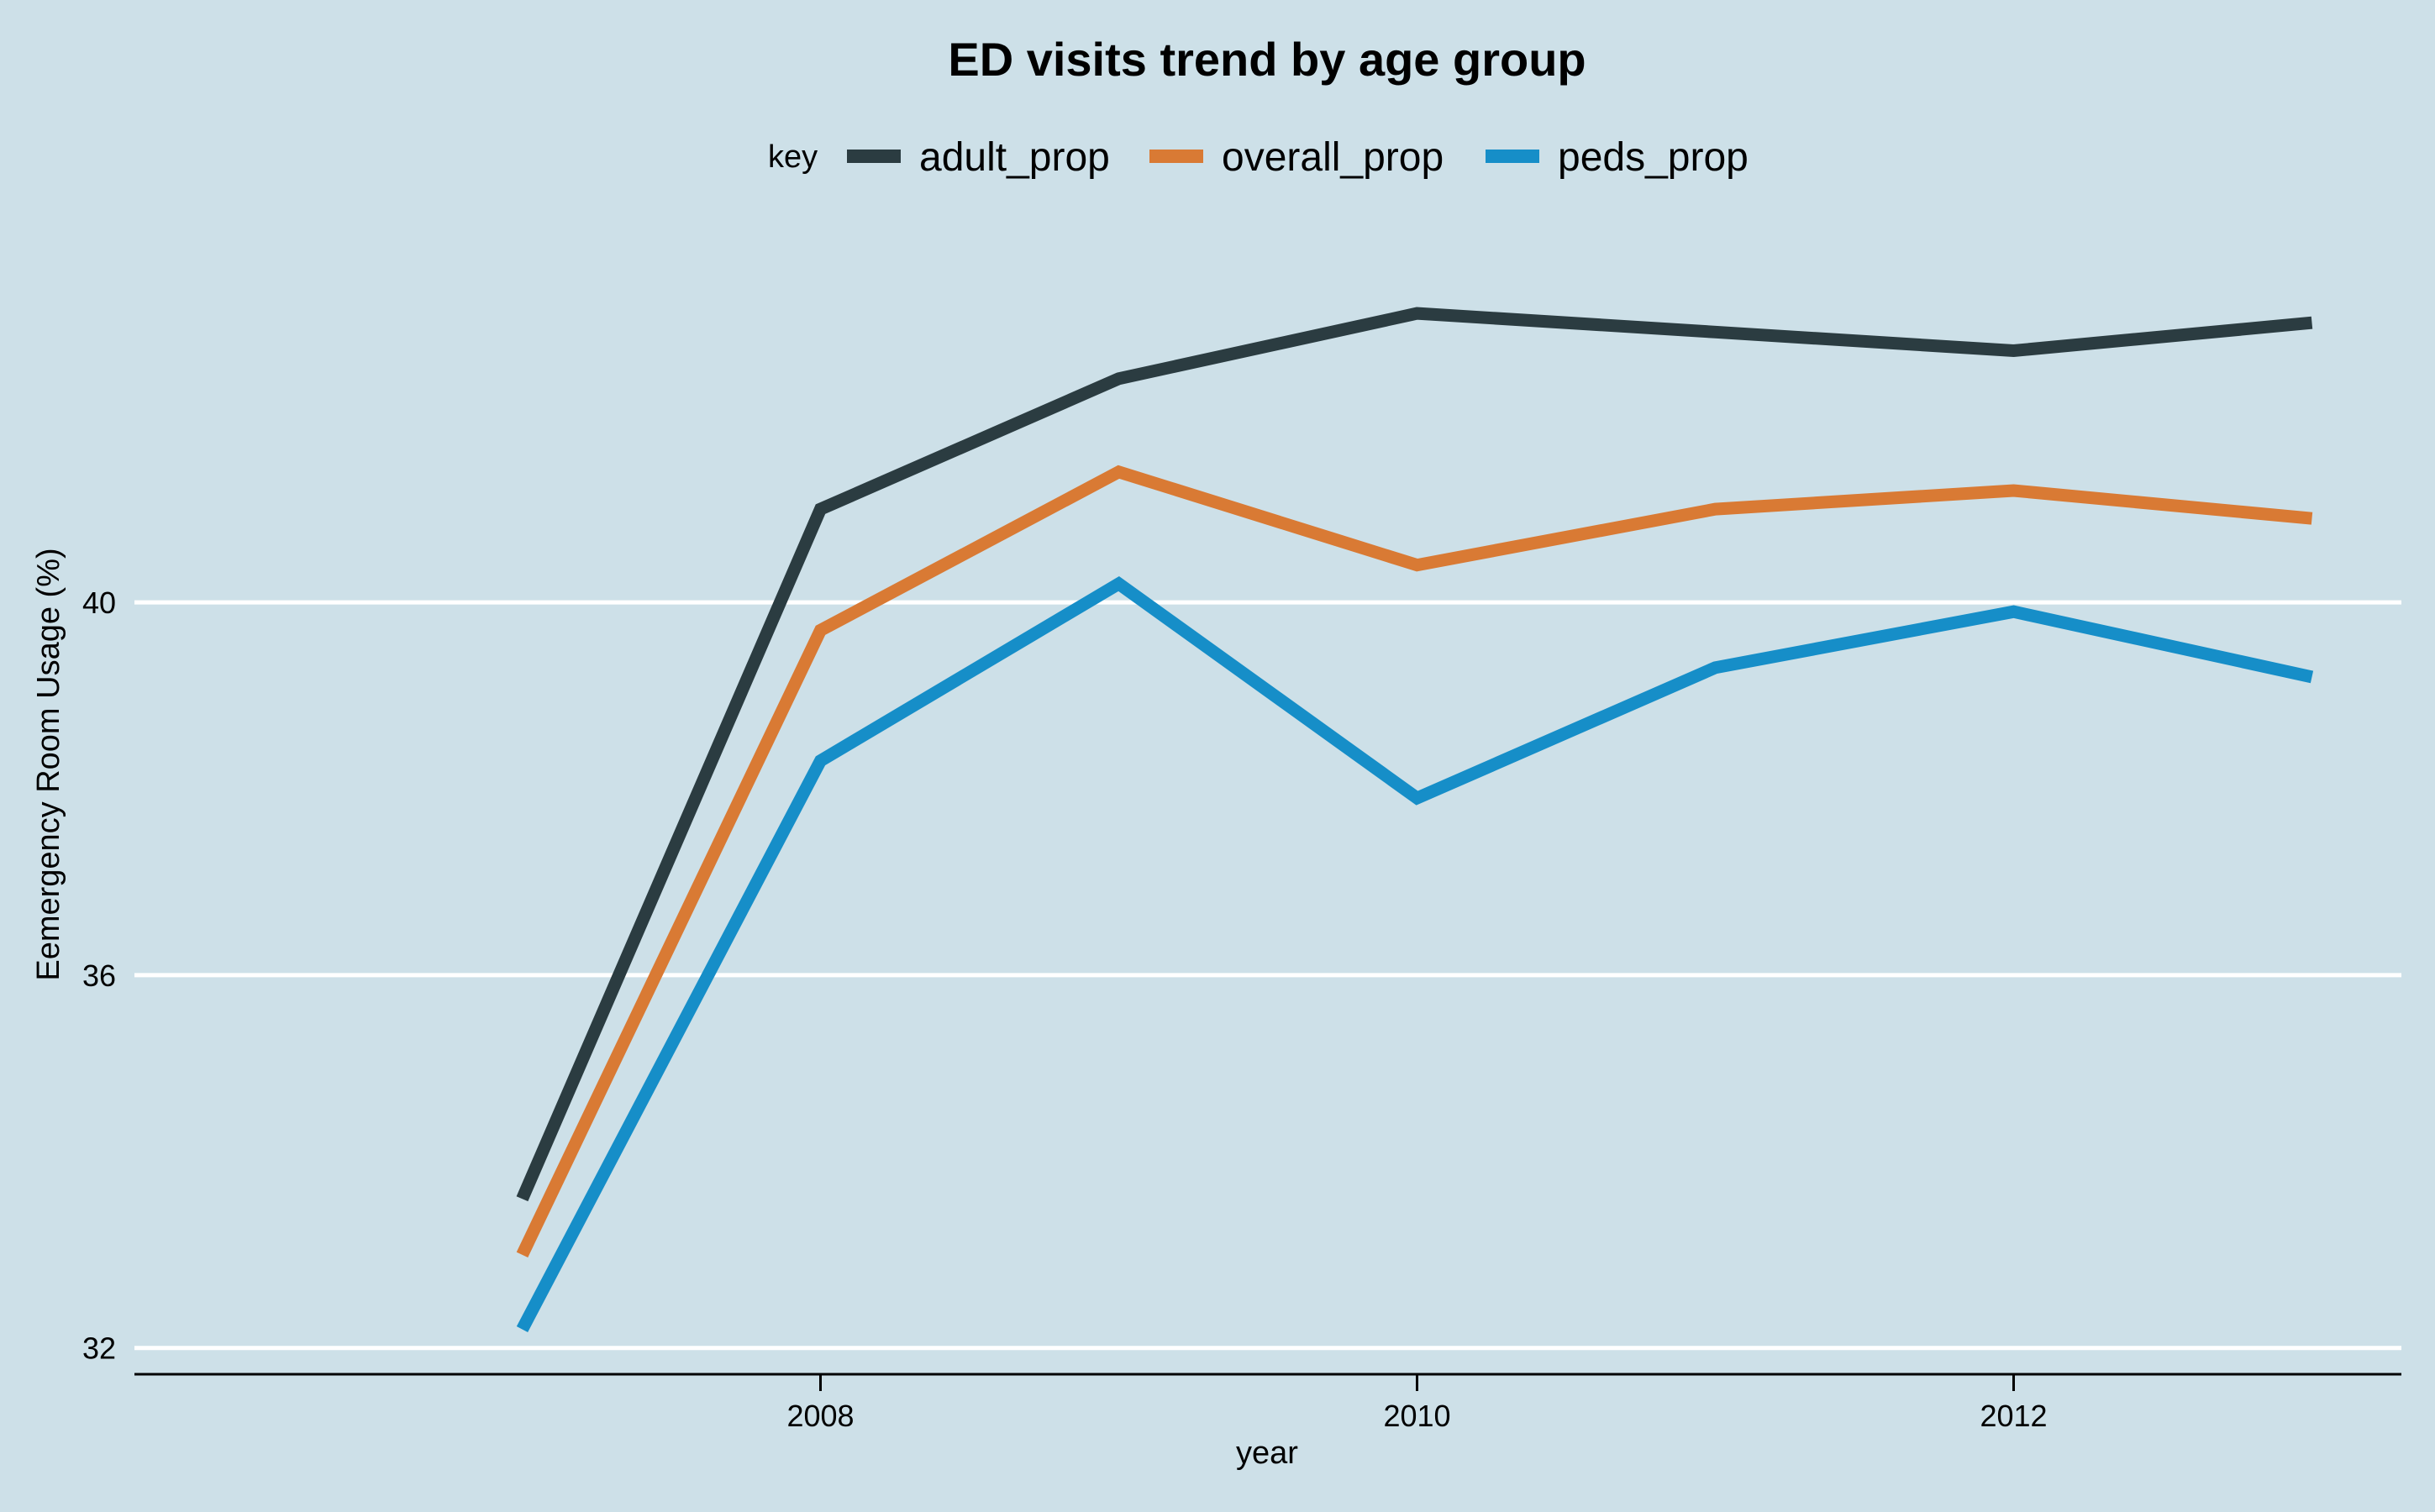 The image size is (2435, 1512). I want to click on legend-label-adult-prop: adult_prop, so click(1014, 157).